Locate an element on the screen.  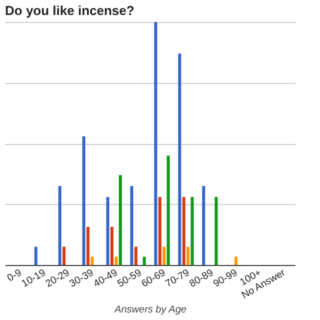
x-tick-label: 30-39 is located at coordinates (82, 278).